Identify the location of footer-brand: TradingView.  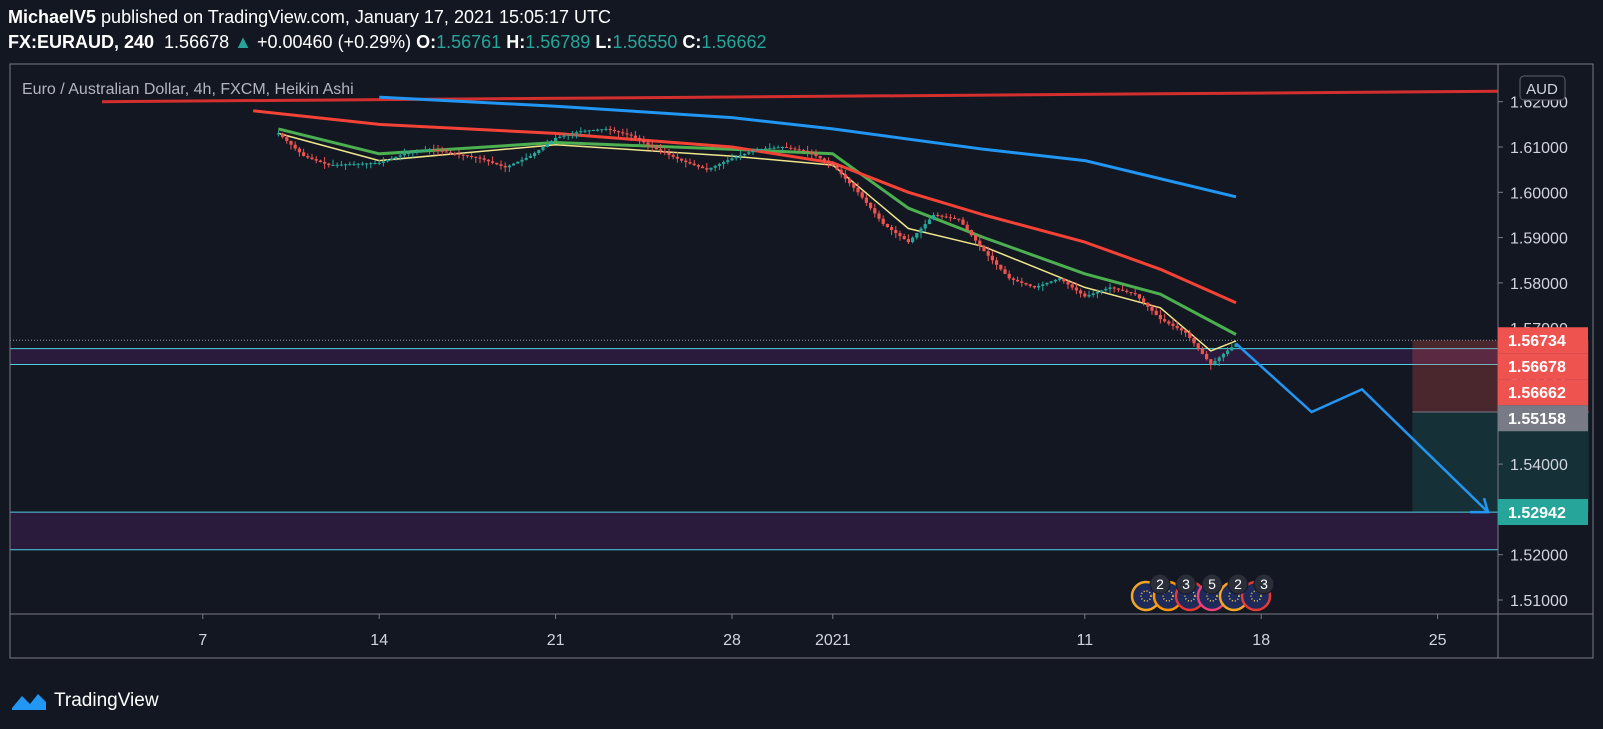
(106, 700).